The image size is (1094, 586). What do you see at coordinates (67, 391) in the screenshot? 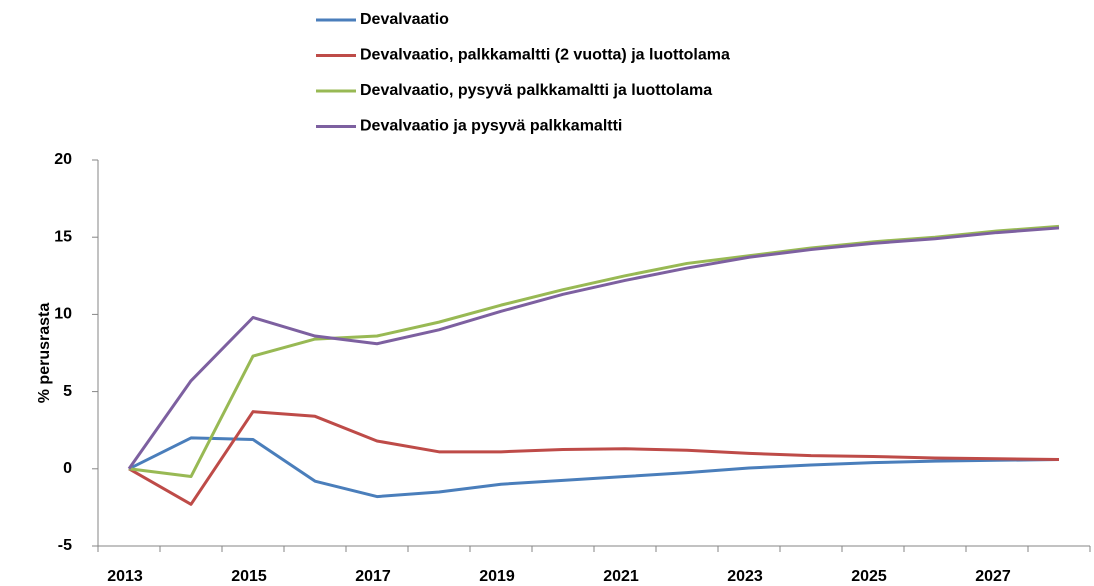
I see `y-tick-label: 5` at bounding box center [67, 391].